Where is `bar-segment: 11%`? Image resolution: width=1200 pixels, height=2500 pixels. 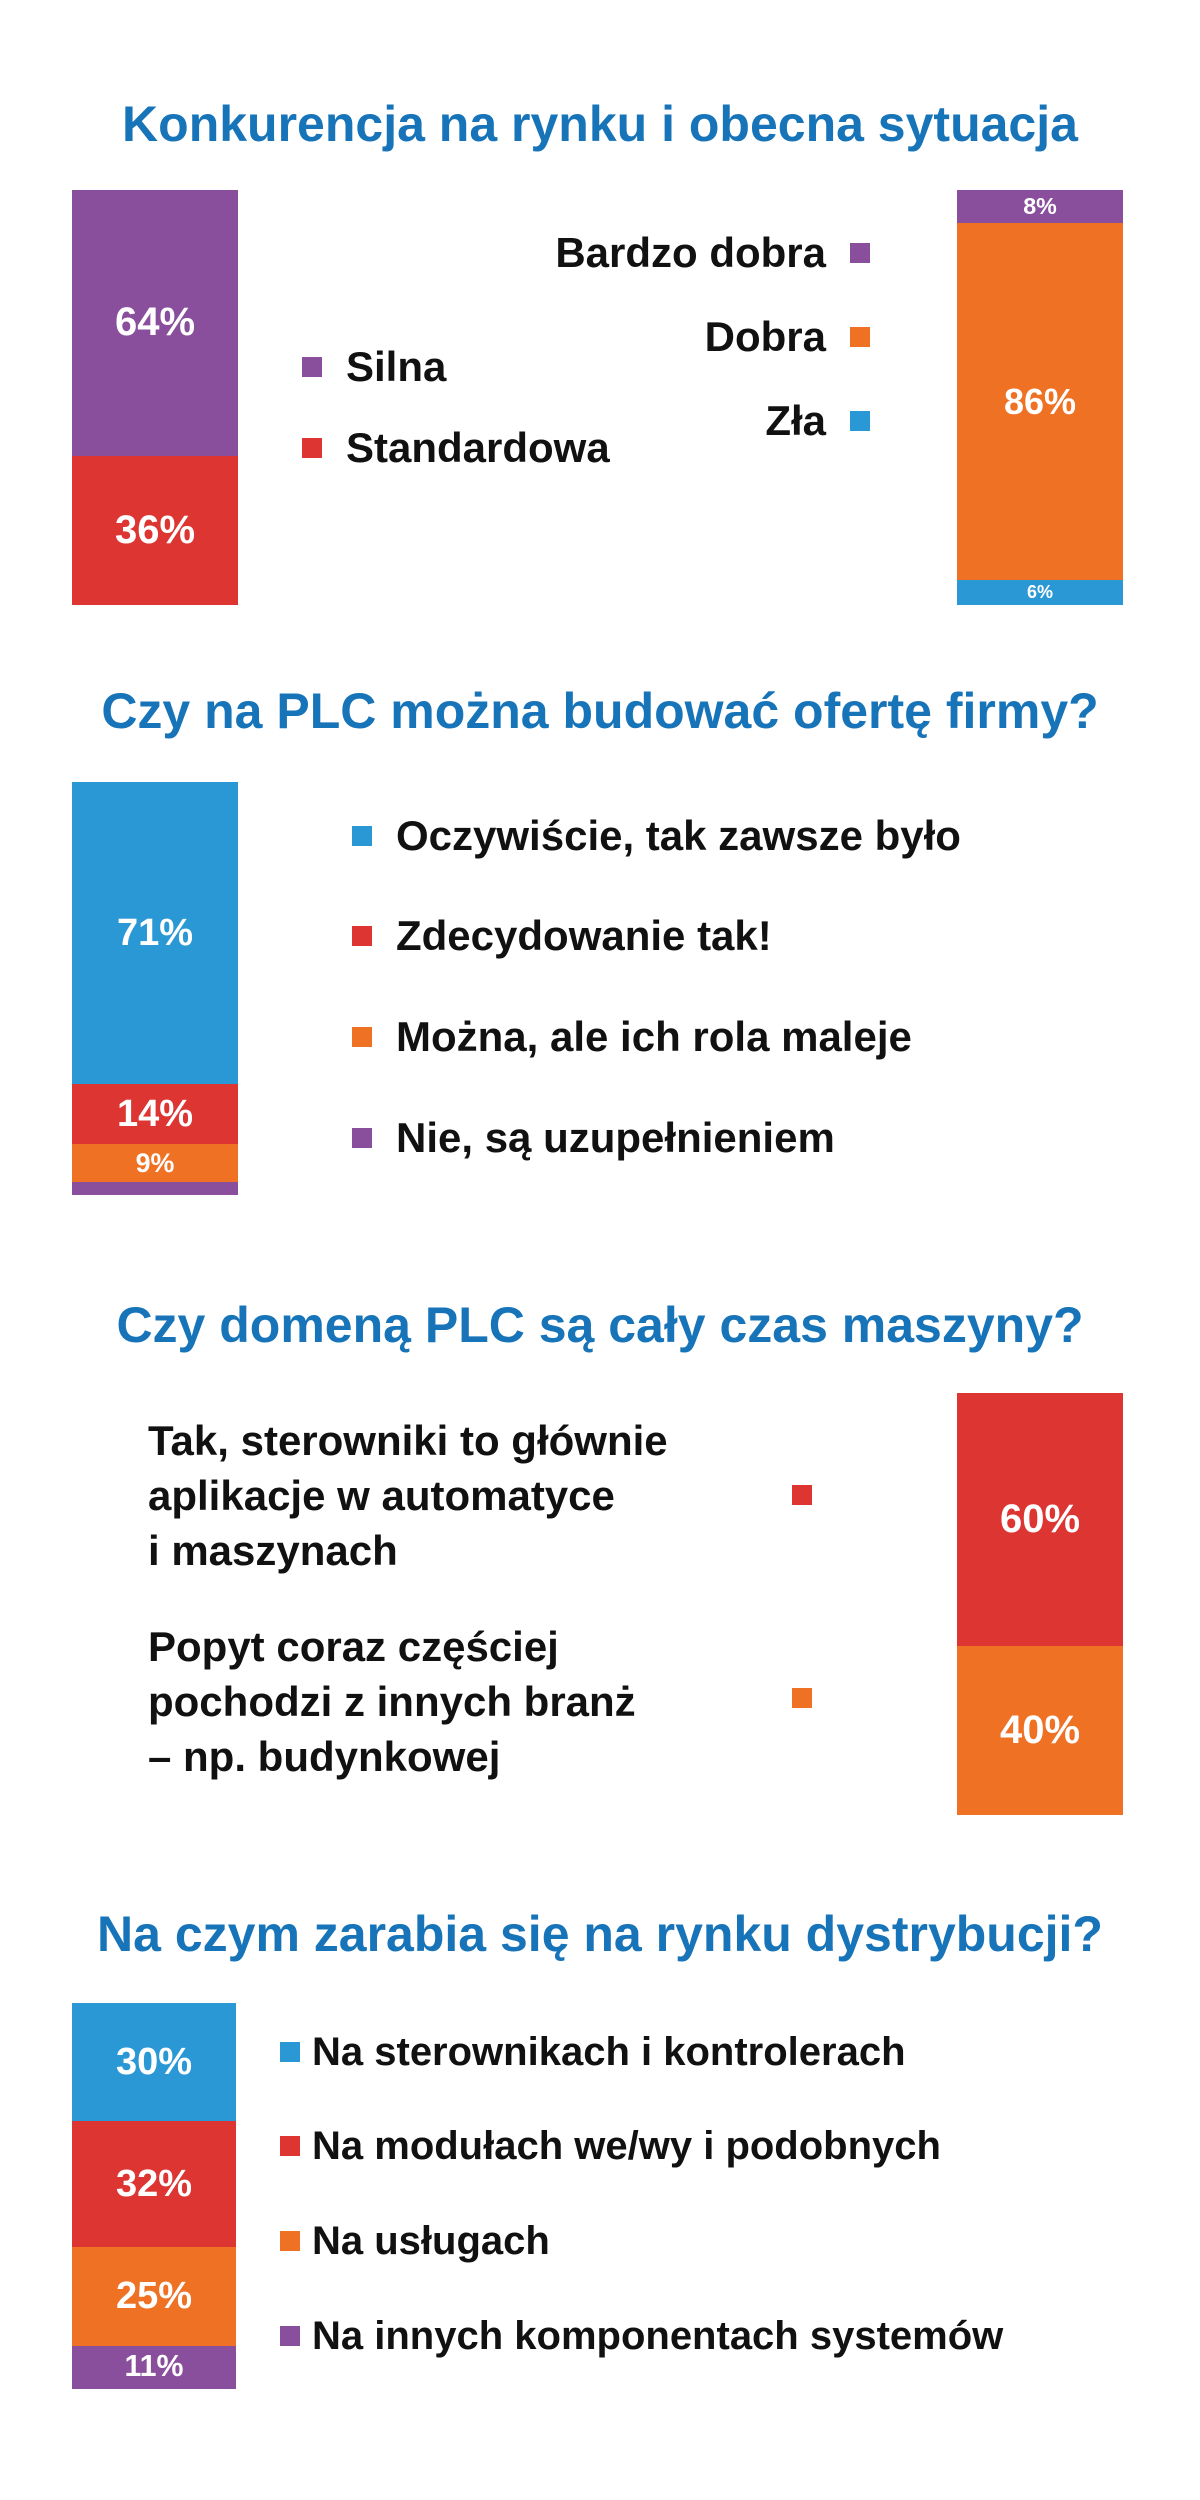 bar-segment: 11% is located at coordinates (154, 2367).